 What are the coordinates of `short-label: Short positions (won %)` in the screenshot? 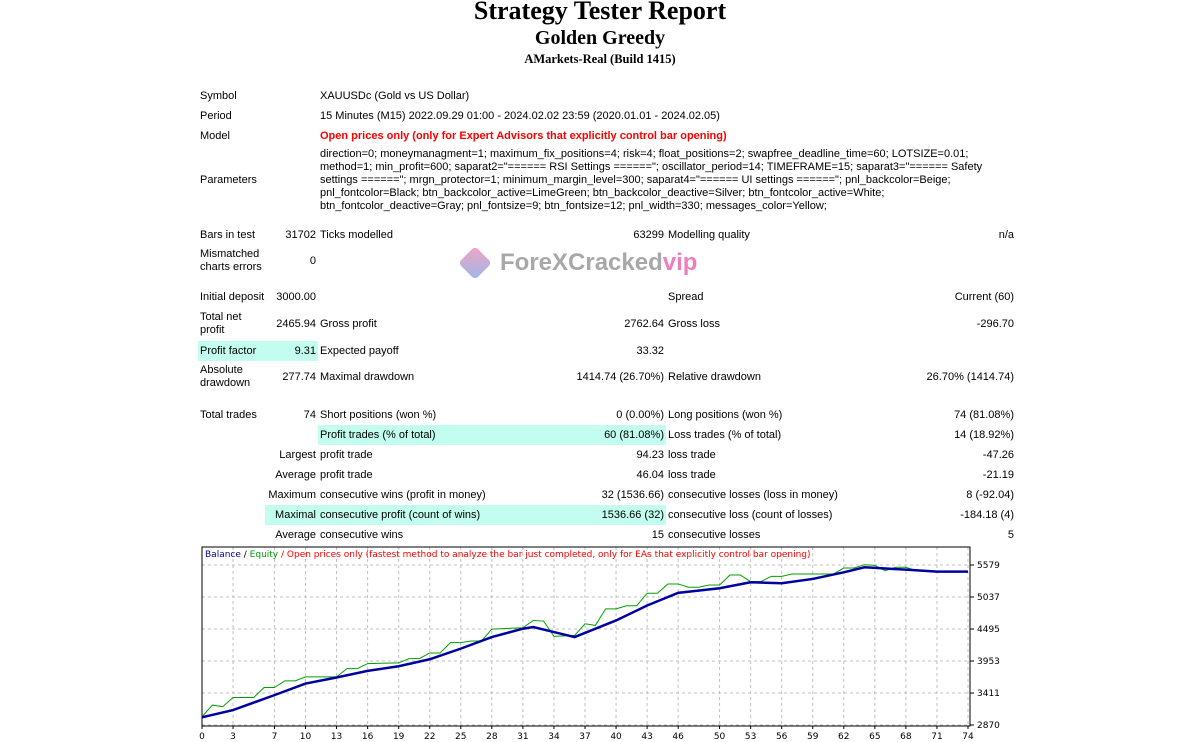 It's located at (378, 414).